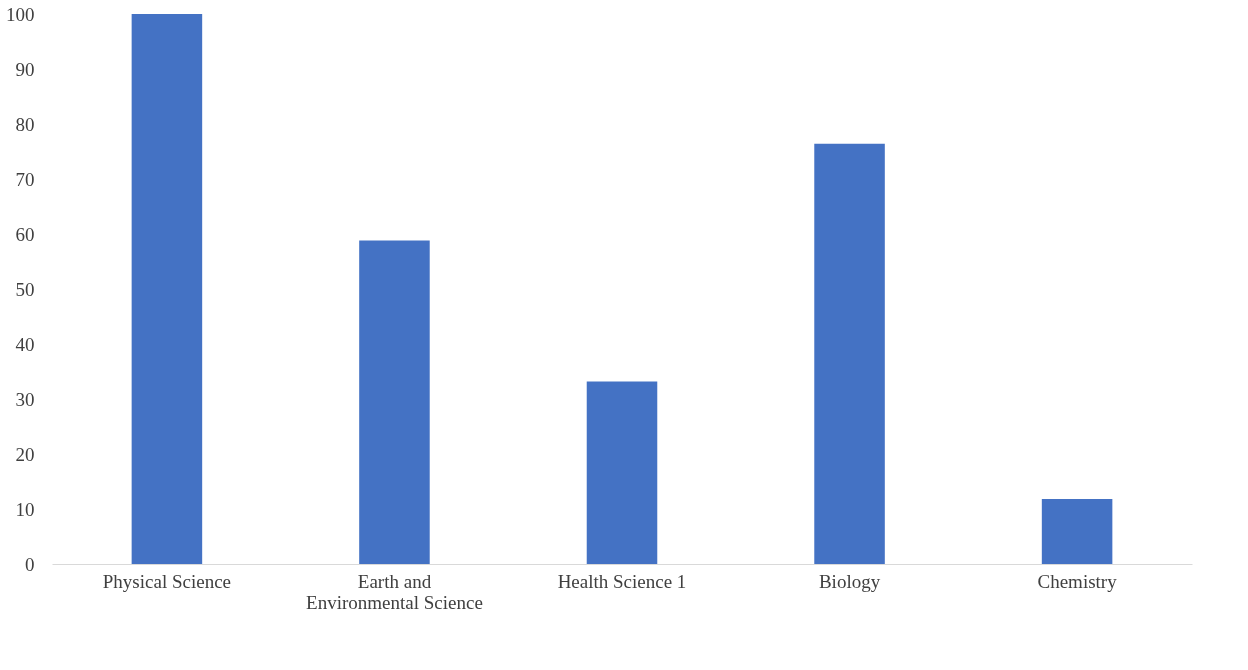 This screenshot has height=670, width=1248. I want to click on x-tick-label: Physical Science, so click(167, 581).